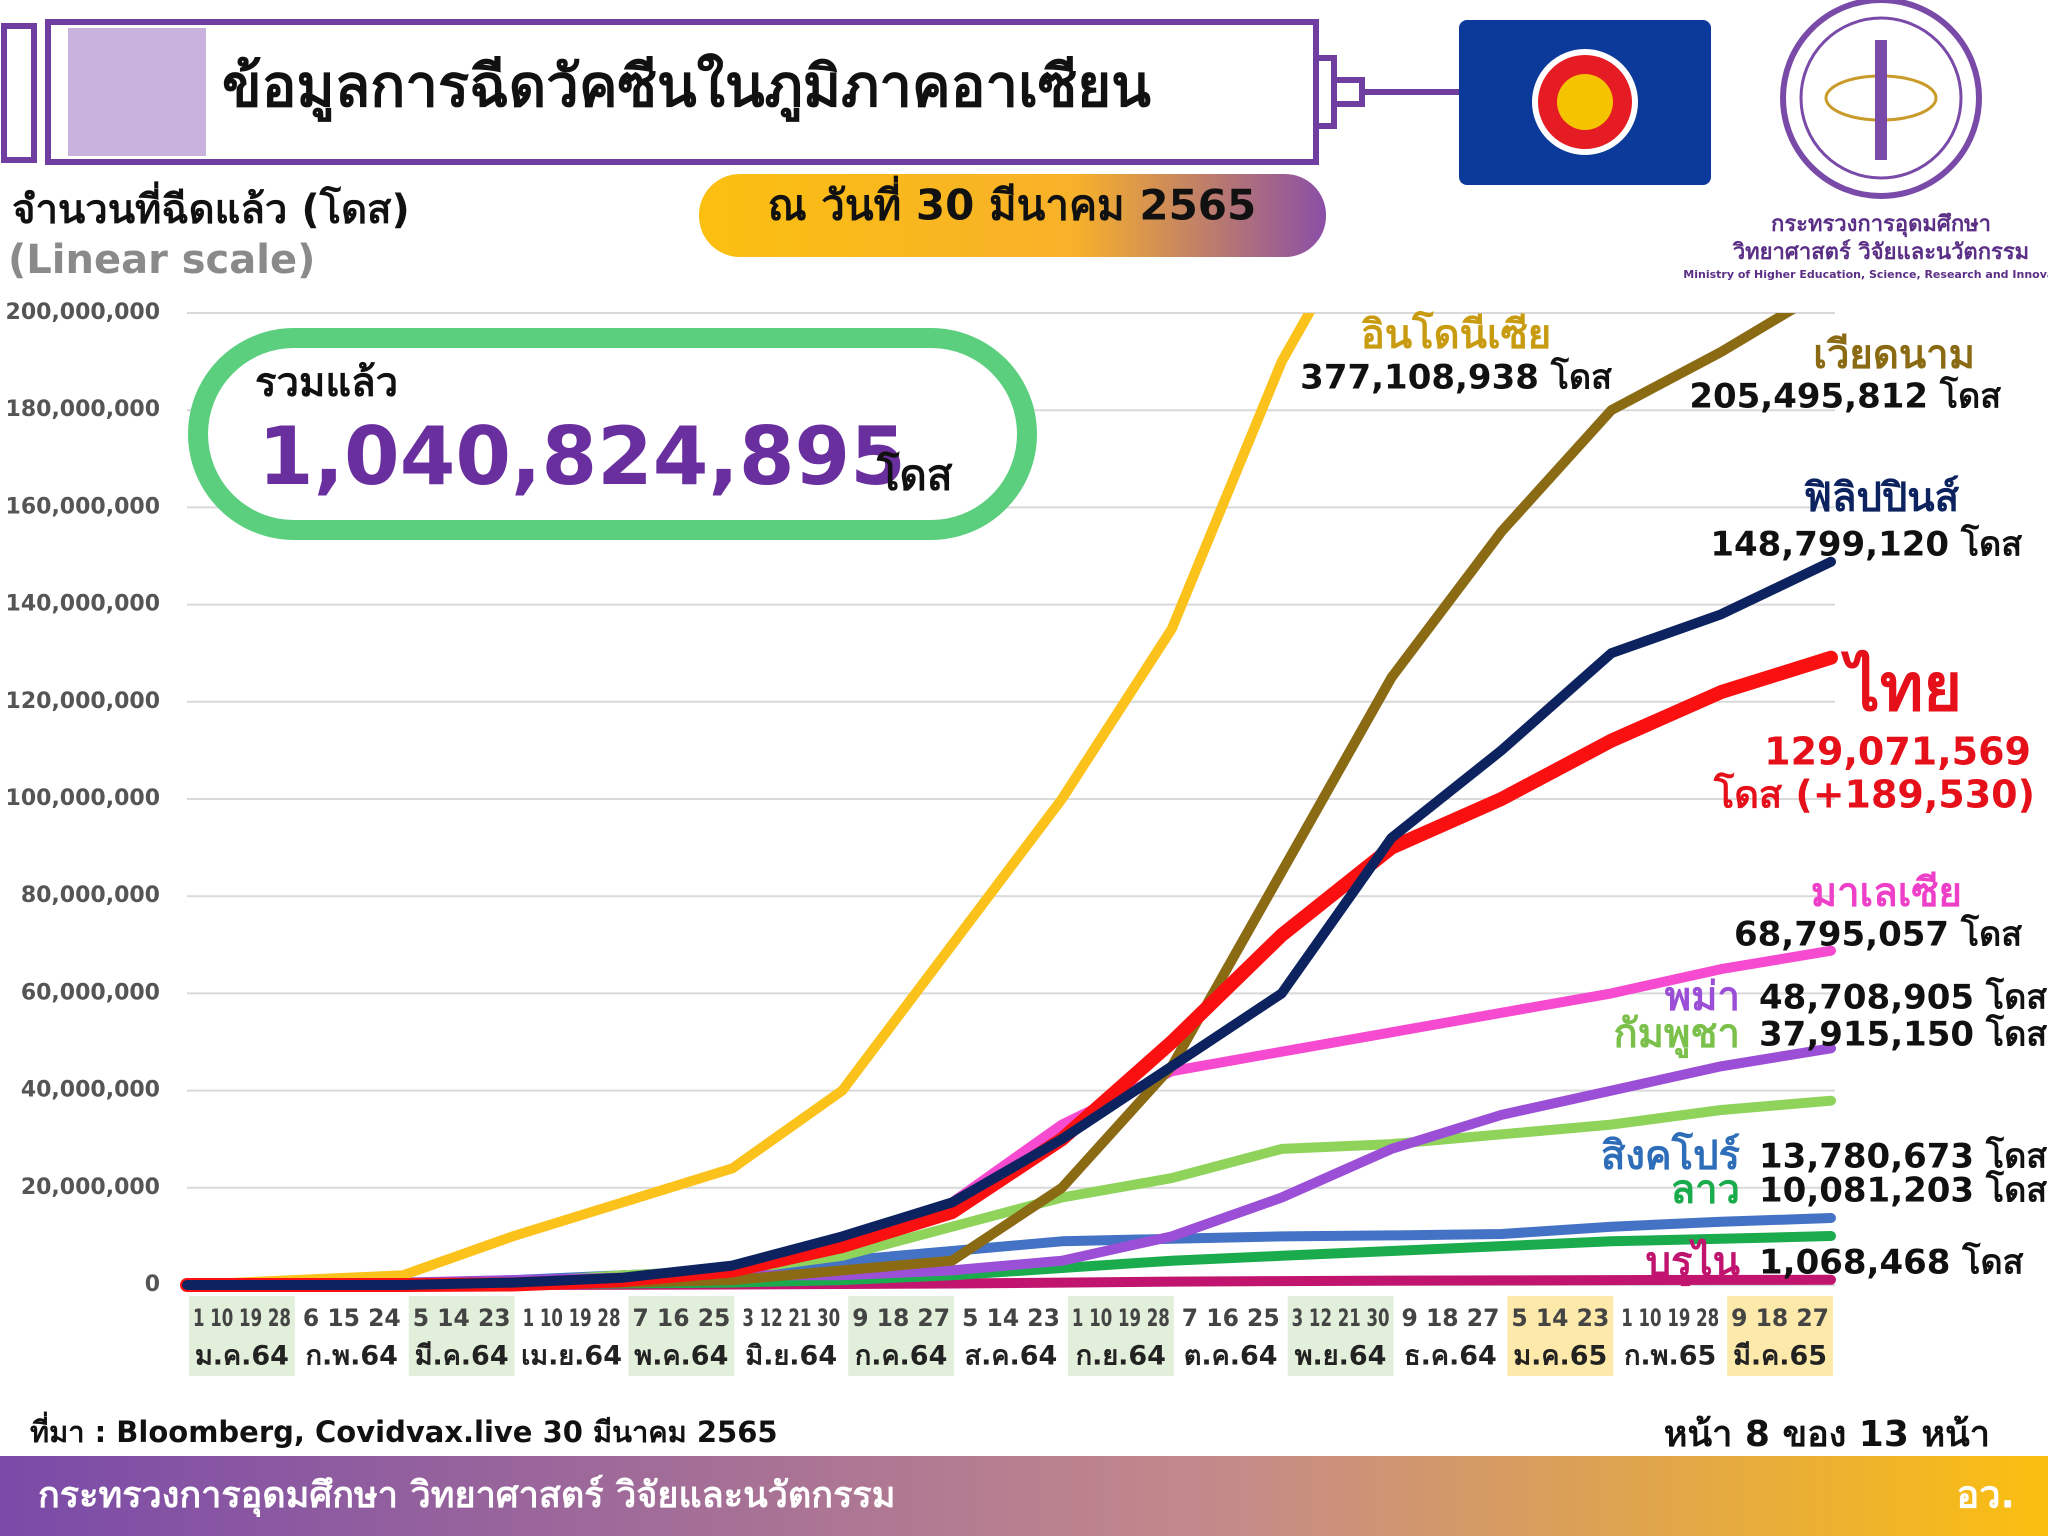 Image resolution: width=2048 pixels, height=1540 pixels. What do you see at coordinates (1882, 498) in the screenshot?
I see `legend-label: ฟิลิปปินส์` at bounding box center [1882, 498].